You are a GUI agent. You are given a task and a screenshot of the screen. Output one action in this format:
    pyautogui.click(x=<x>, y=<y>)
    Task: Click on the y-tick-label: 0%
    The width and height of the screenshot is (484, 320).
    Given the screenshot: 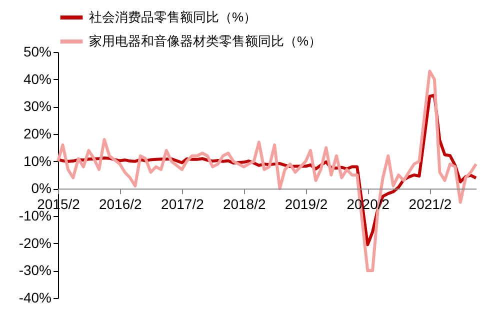 What is the action you would take?
    pyautogui.click(x=41, y=188)
    